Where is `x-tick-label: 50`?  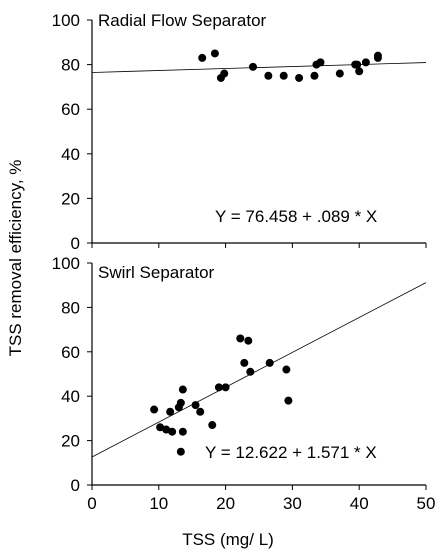
x-tick-label: 50 is located at coordinates (426, 503).